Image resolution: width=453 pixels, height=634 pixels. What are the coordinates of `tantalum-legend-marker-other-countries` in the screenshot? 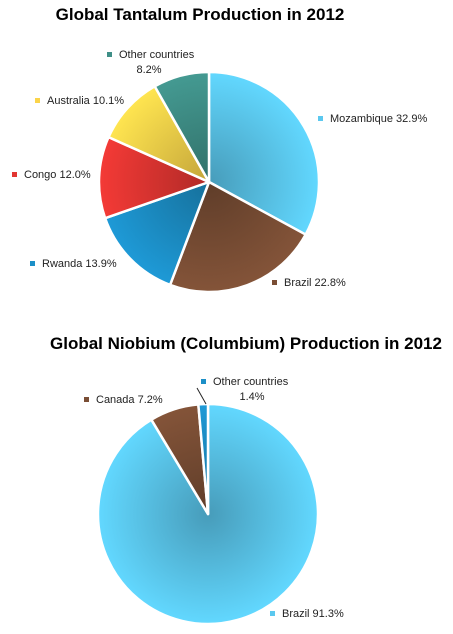 It's located at (109, 54).